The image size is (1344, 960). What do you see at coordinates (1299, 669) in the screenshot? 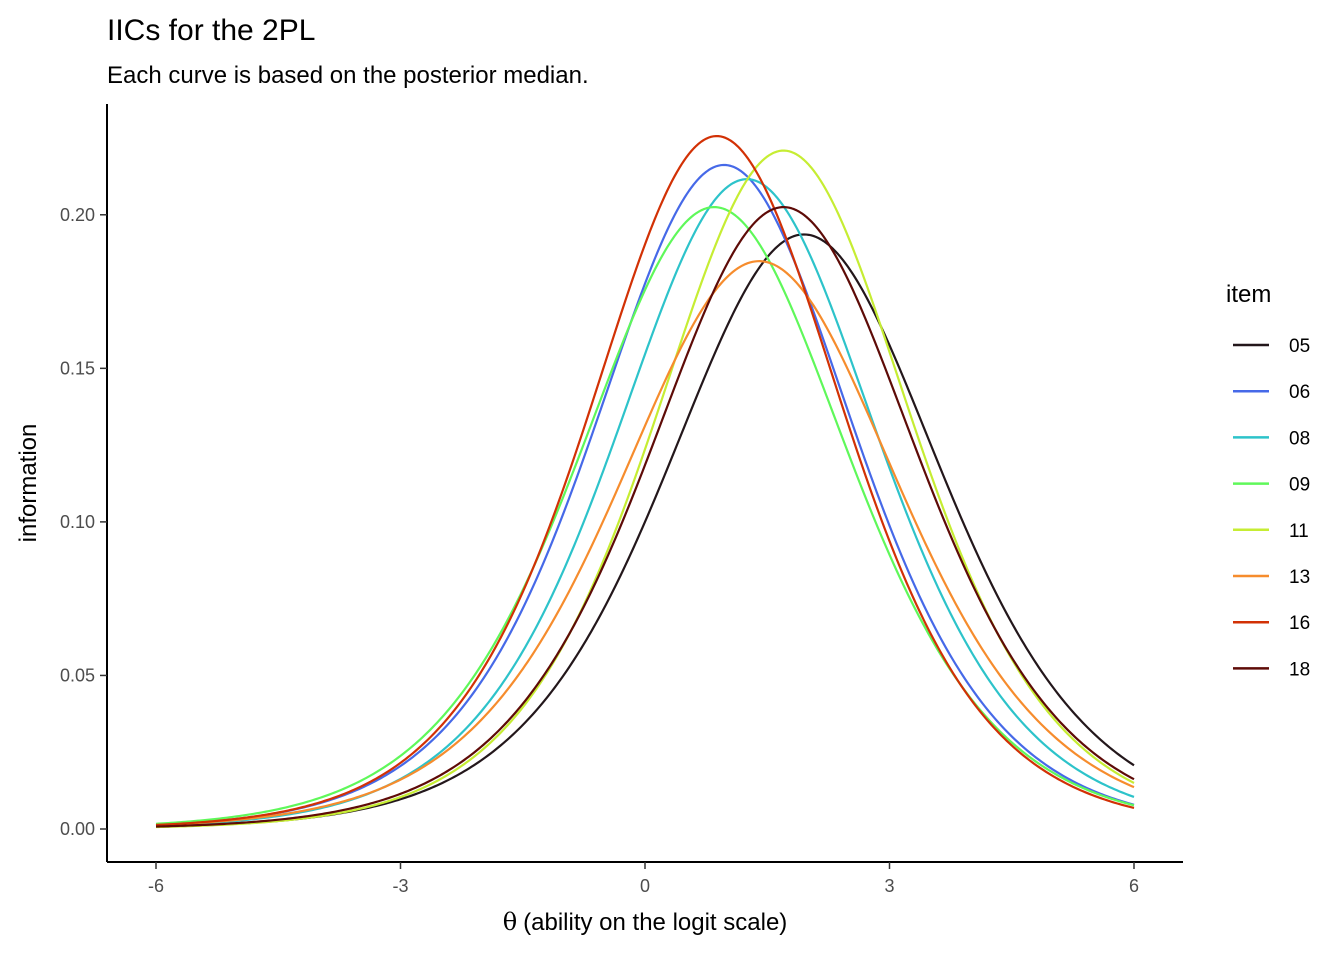
I see `legend-label-18: 18` at bounding box center [1299, 669].